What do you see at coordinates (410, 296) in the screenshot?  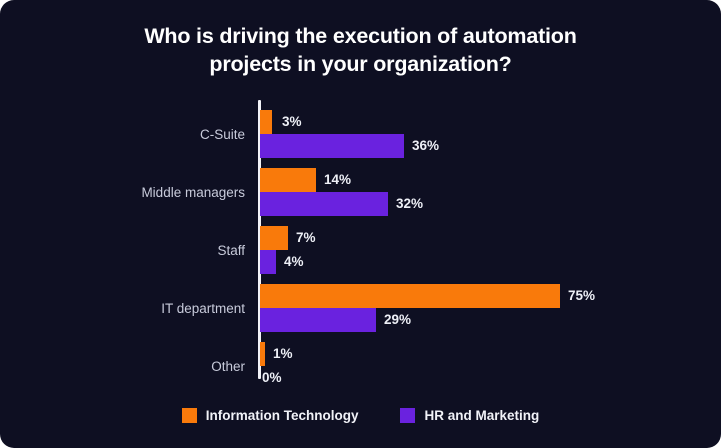 I see `bar-it-department-information-technology` at bounding box center [410, 296].